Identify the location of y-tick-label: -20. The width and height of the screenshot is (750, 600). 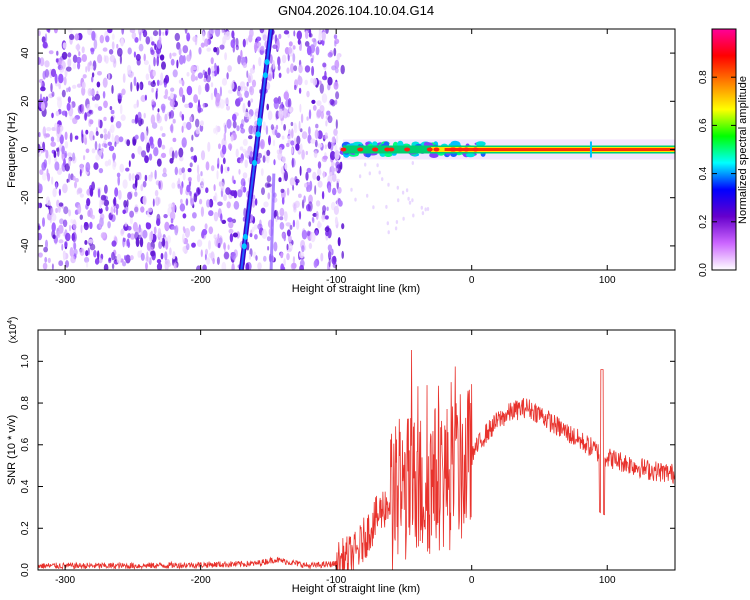
(25, 197).